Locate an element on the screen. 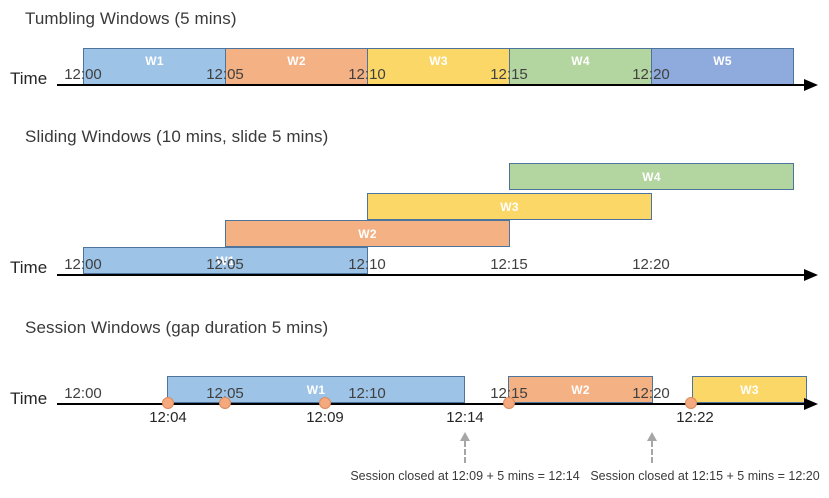 This screenshot has width=829, height=498. session-window-w3: W3 is located at coordinates (749, 389).